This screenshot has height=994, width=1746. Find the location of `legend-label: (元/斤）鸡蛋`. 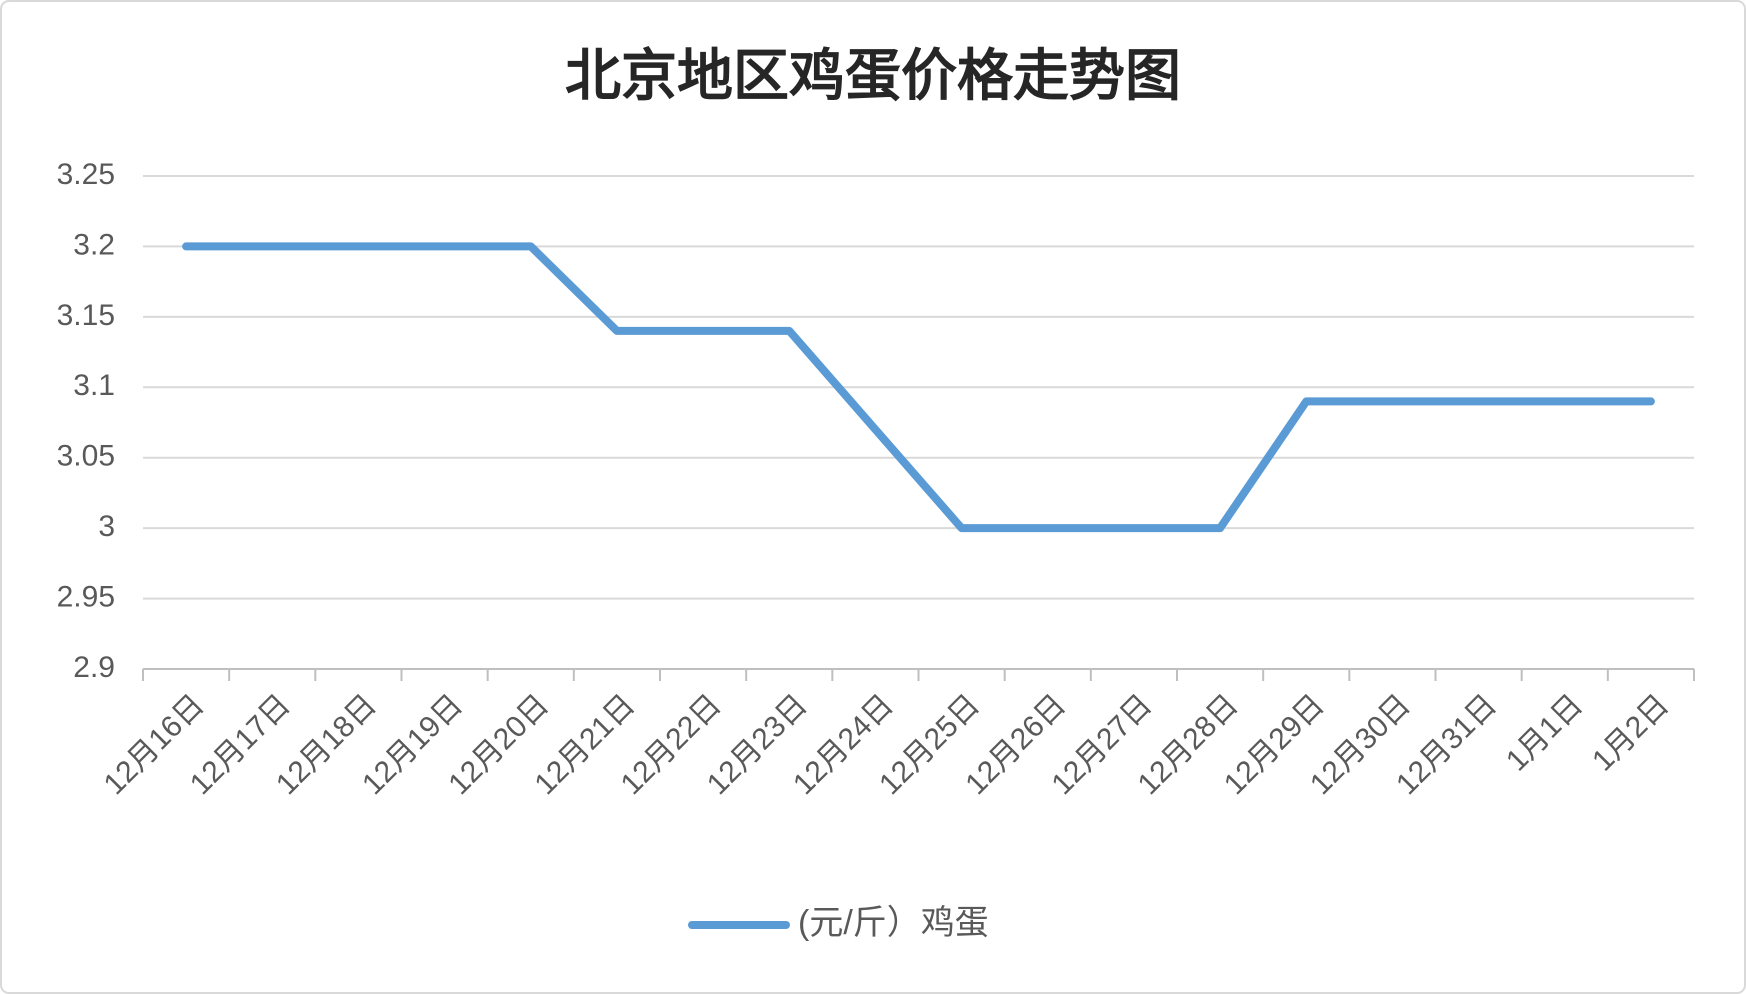

legend-label: (元/斤）鸡蛋 is located at coordinates (893, 923).